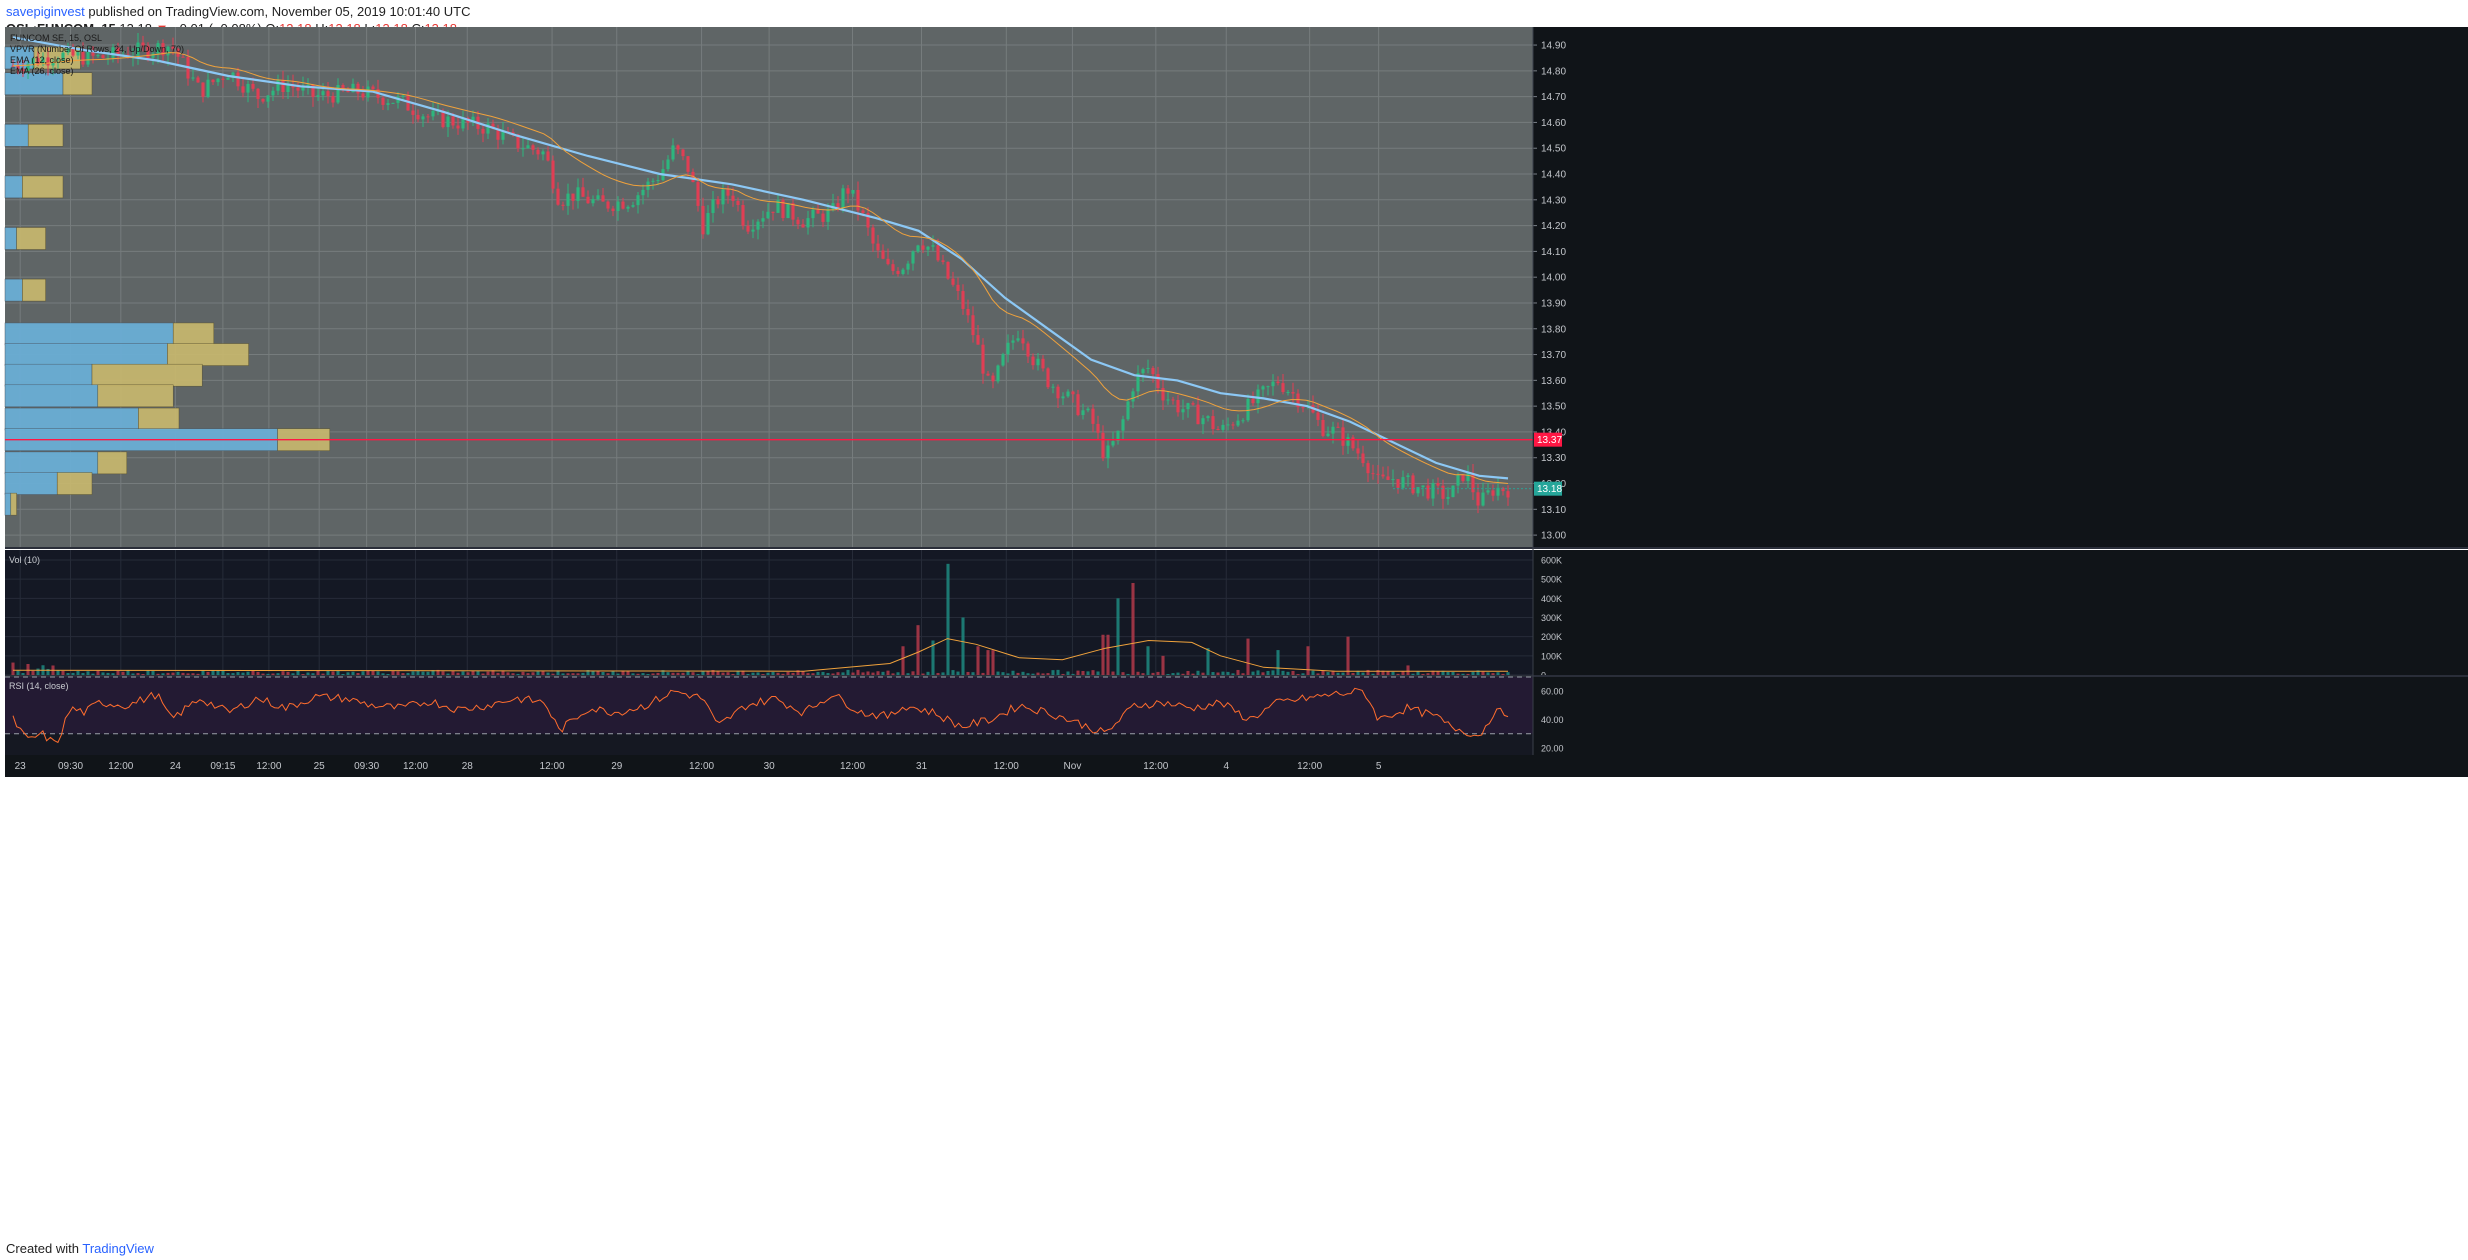 The width and height of the screenshot is (2468, 1260). I want to click on price-tick-label: 13.30, so click(1553, 458).